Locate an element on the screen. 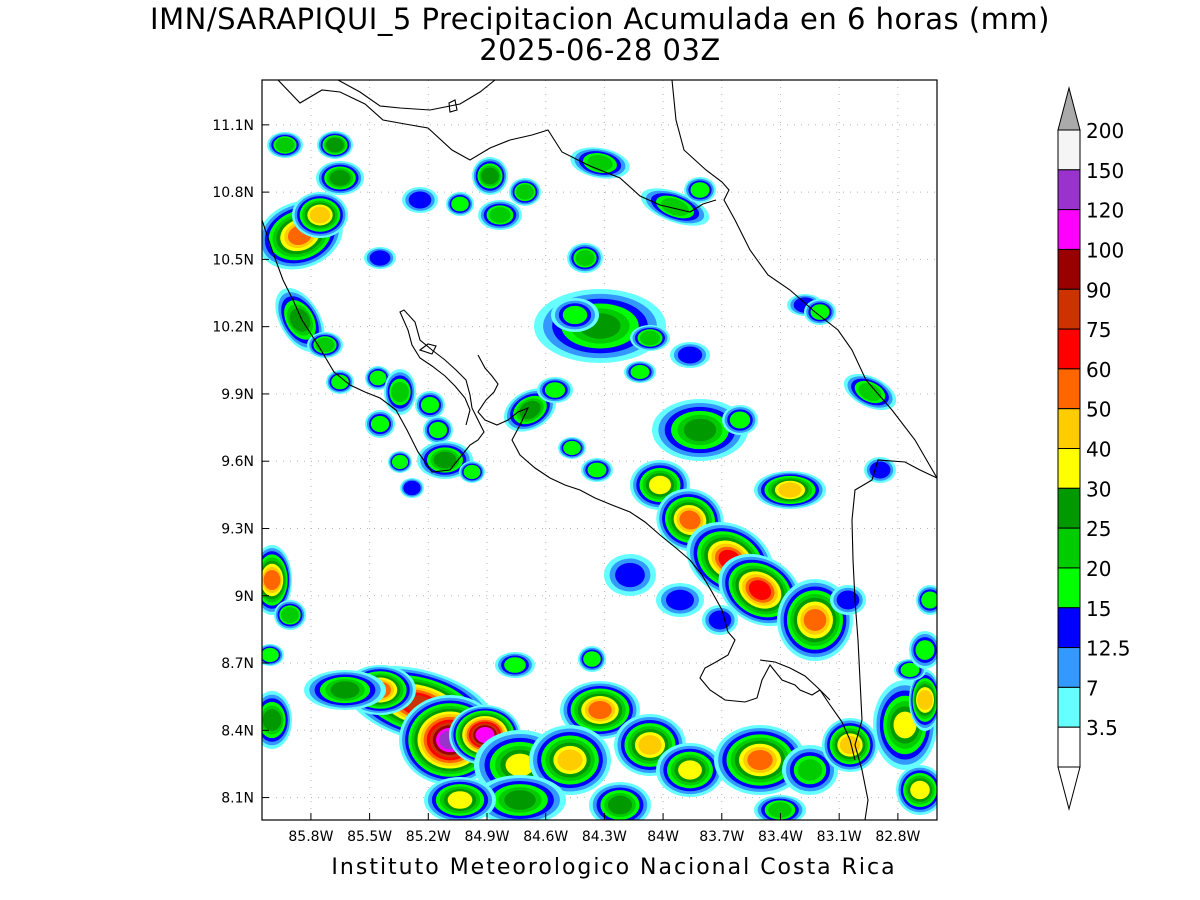  colorbar-label: 150 is located at coordinates (1105, 171).